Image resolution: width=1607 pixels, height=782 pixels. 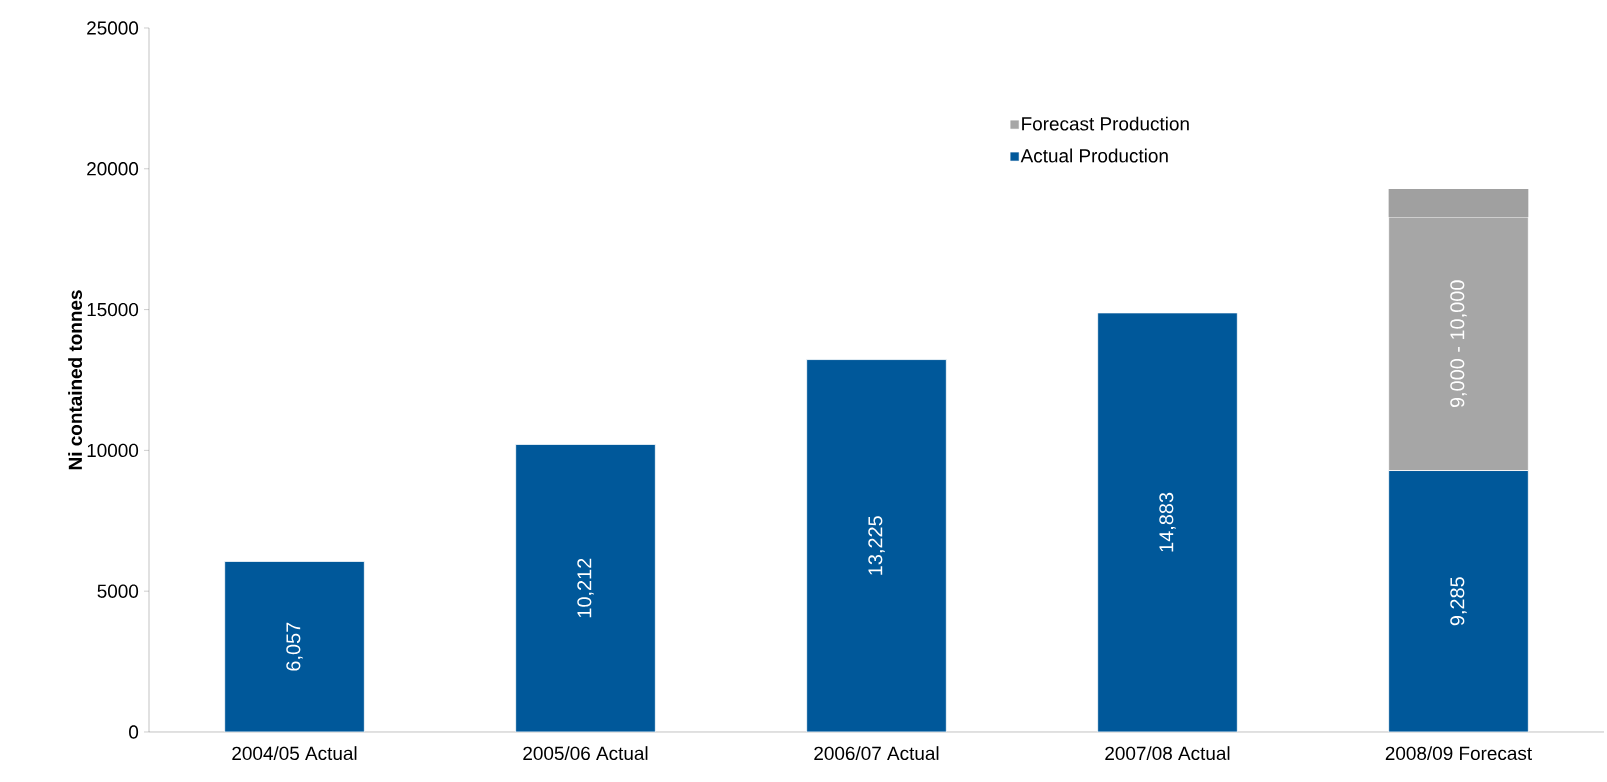 What do you see at coordinates (113, 309) in the screenshot?
I see `y-tick-label: 15000` at bounding box center [113, 309].